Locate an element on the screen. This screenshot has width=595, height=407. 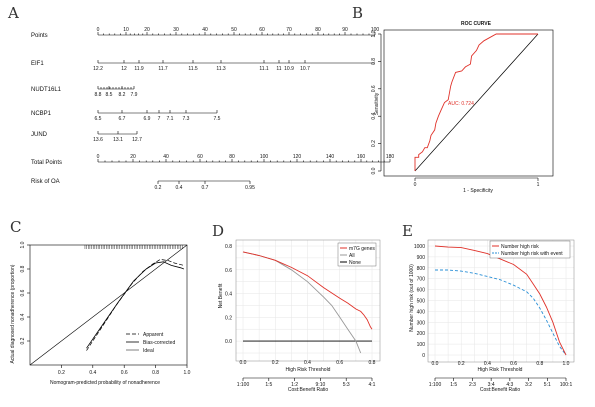
nomogram-row-label: JUND is located at coordinates (39, 135).